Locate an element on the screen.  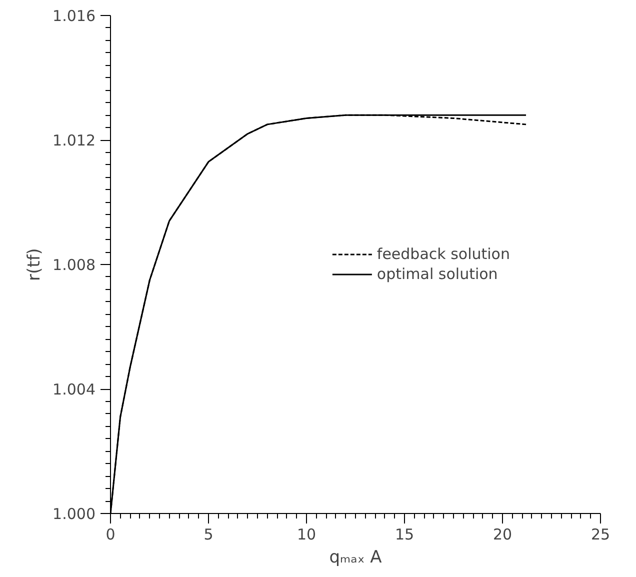
y-axis-title: r(tf) is located at coordinates (34, 264).